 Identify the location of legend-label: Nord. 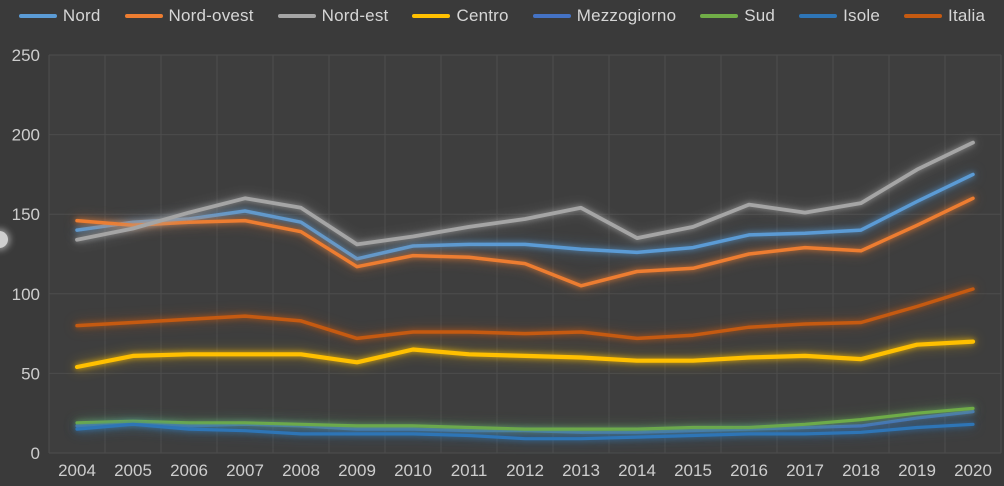
(81, 15).